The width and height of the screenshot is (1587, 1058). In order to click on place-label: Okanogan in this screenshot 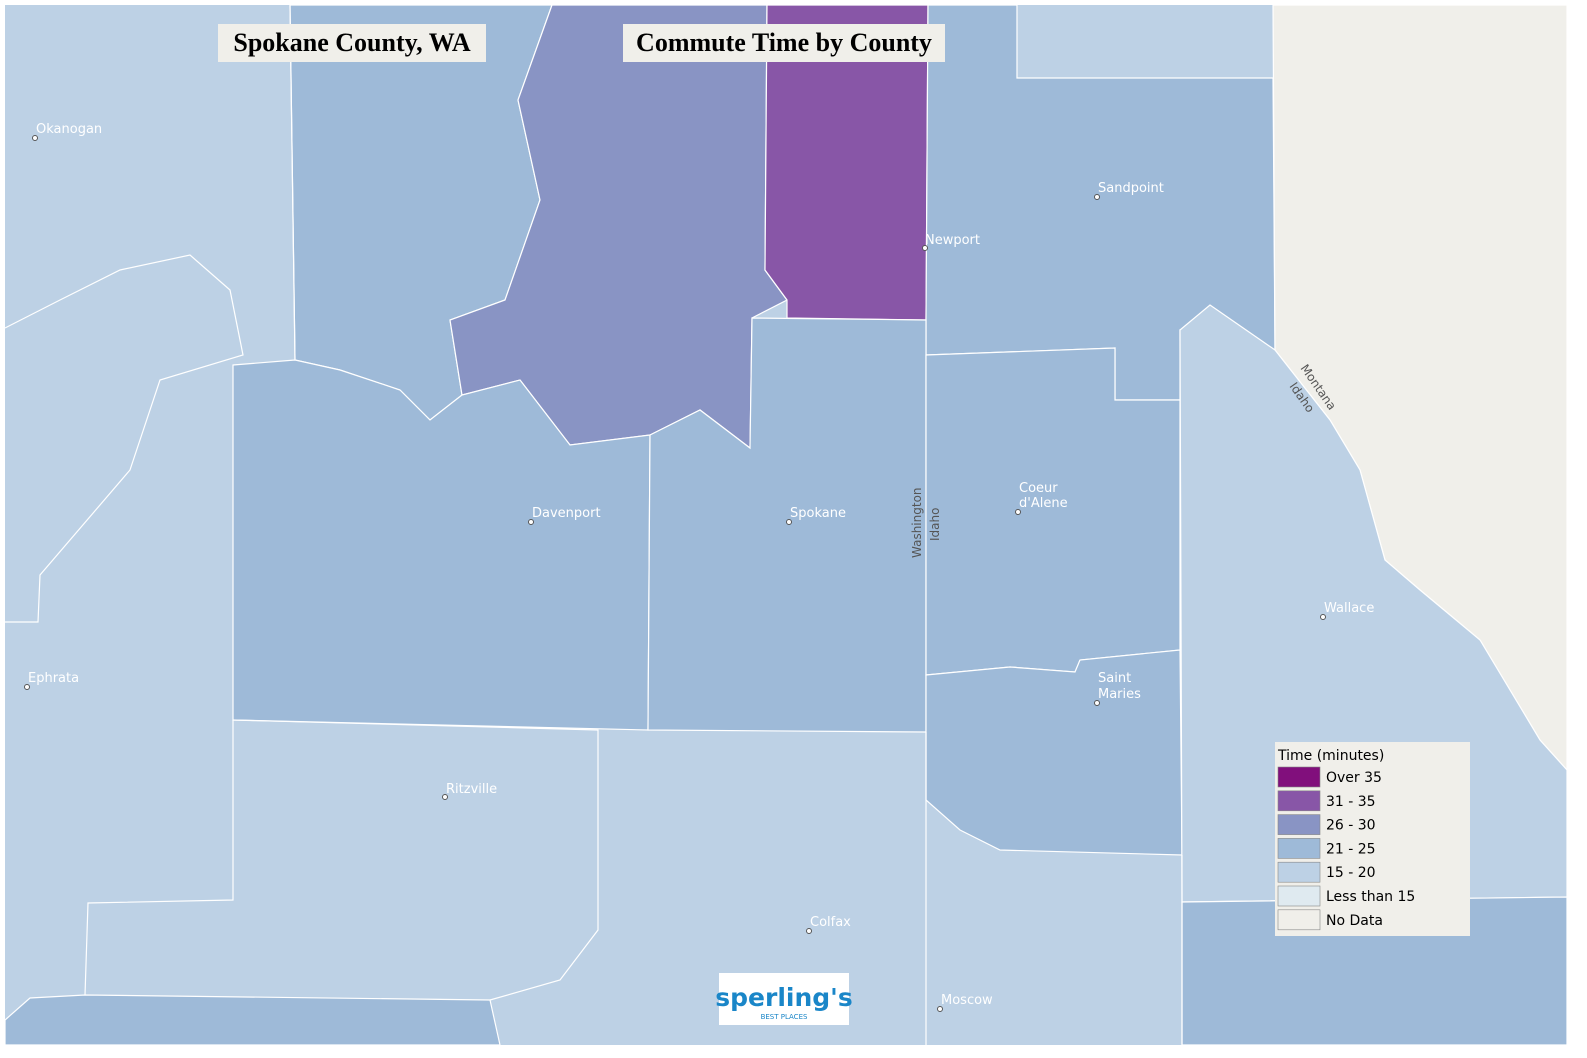, I will do `click(69, 129)`.